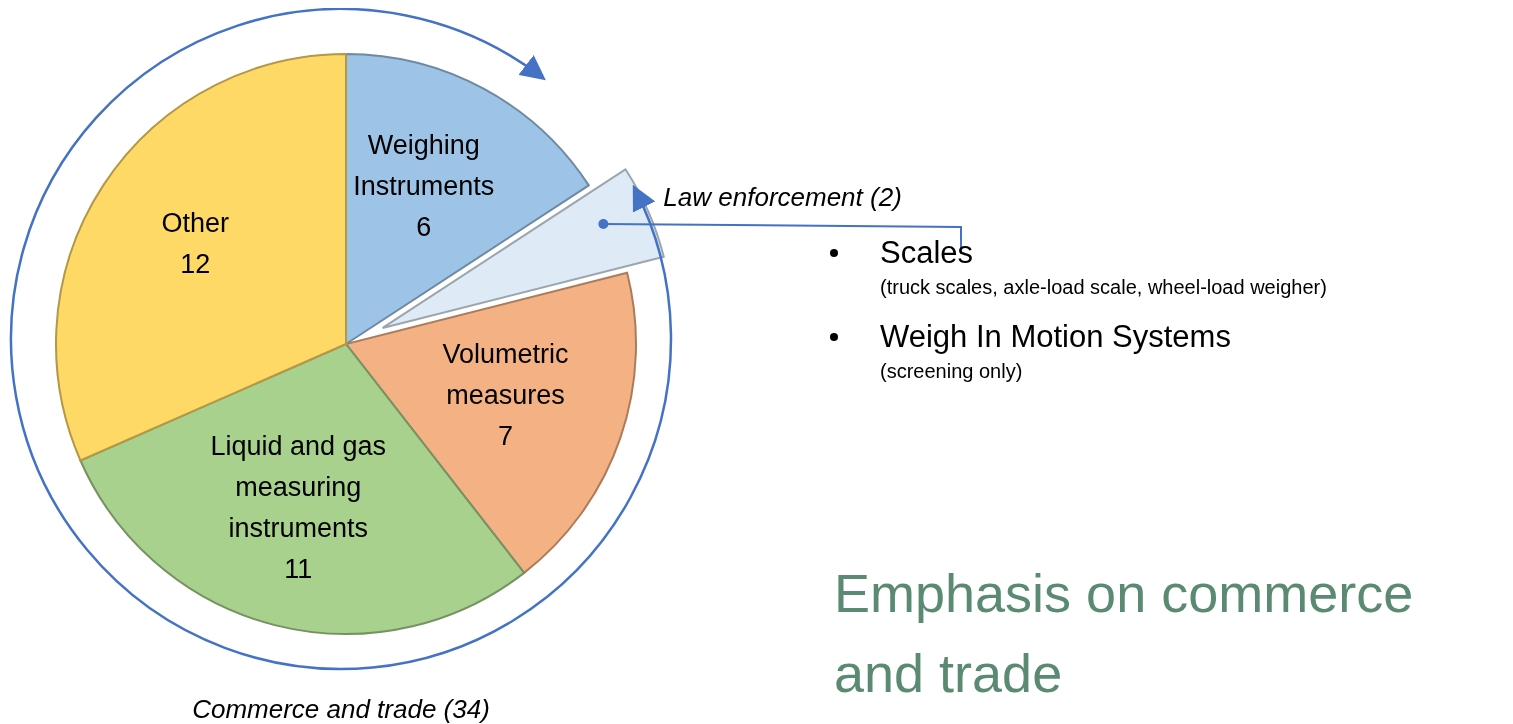  I want to click on data-label: 12, so click(195, 264).